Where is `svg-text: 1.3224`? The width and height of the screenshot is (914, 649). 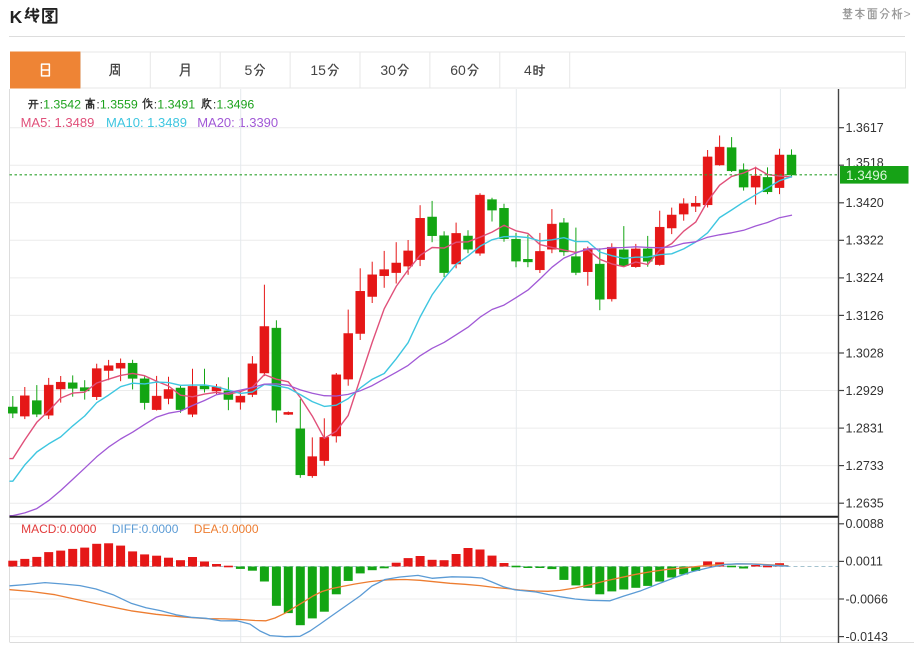
svg-text: 1.3224 is located at coordinates (865, 278).